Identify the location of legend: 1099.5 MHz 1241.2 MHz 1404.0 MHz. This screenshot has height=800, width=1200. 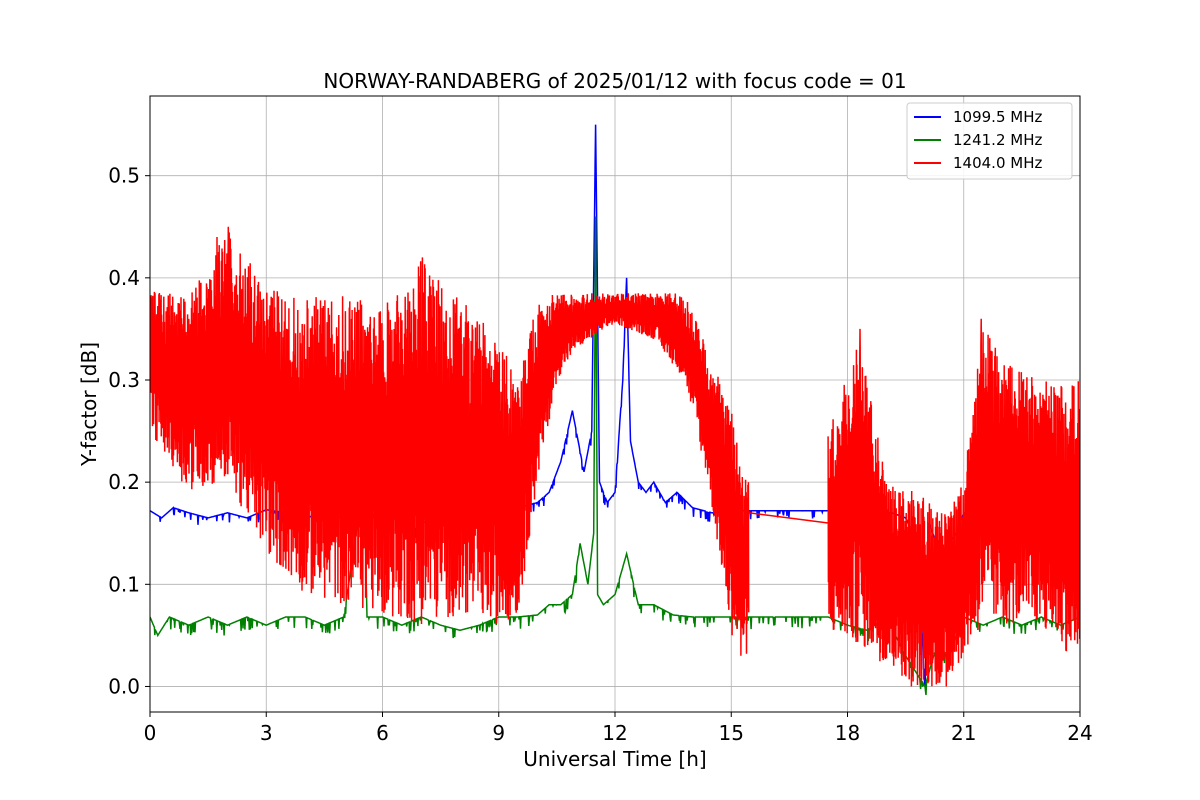
(989, 141).